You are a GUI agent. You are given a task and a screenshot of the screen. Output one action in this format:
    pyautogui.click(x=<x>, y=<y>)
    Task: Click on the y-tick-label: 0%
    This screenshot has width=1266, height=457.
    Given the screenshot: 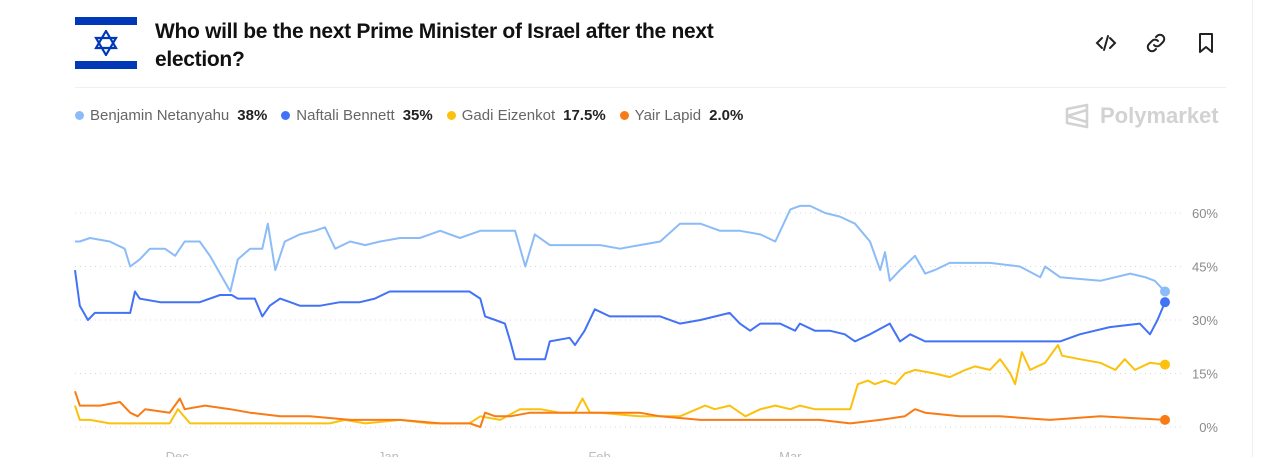 What is the action you would take?
    pyautogui.click(x=1208, y=427)
    